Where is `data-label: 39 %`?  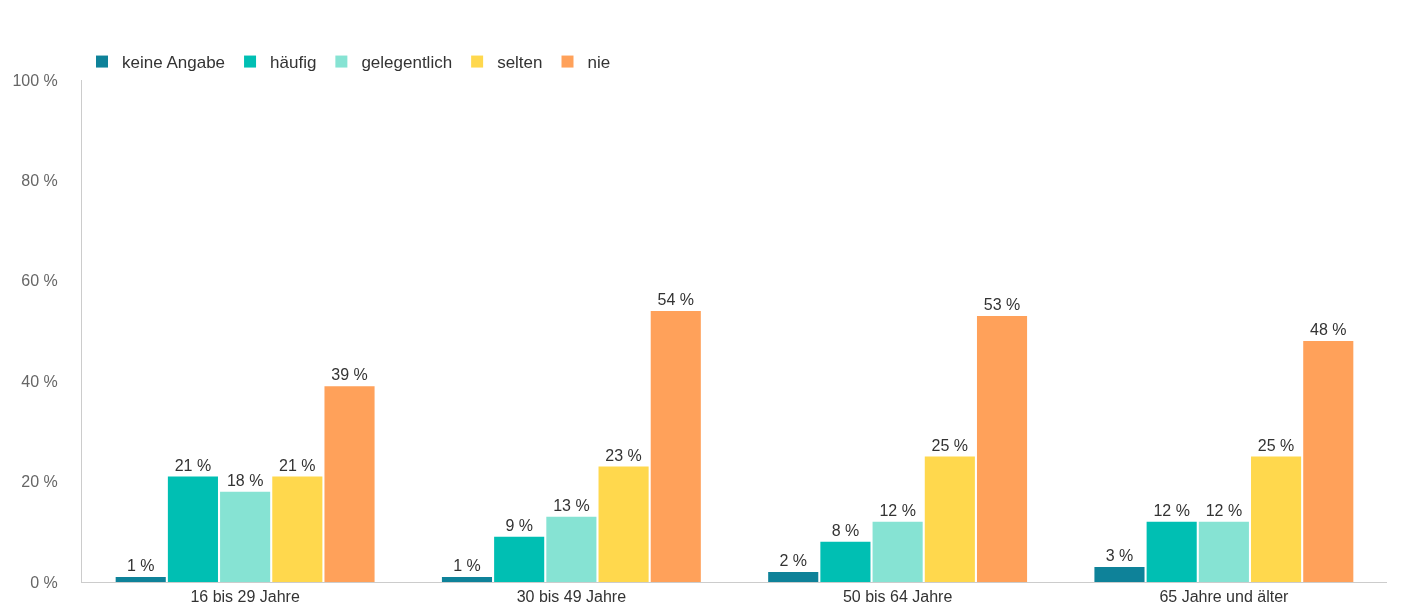 data-label: 39 % is located at coordinates (349, 375).